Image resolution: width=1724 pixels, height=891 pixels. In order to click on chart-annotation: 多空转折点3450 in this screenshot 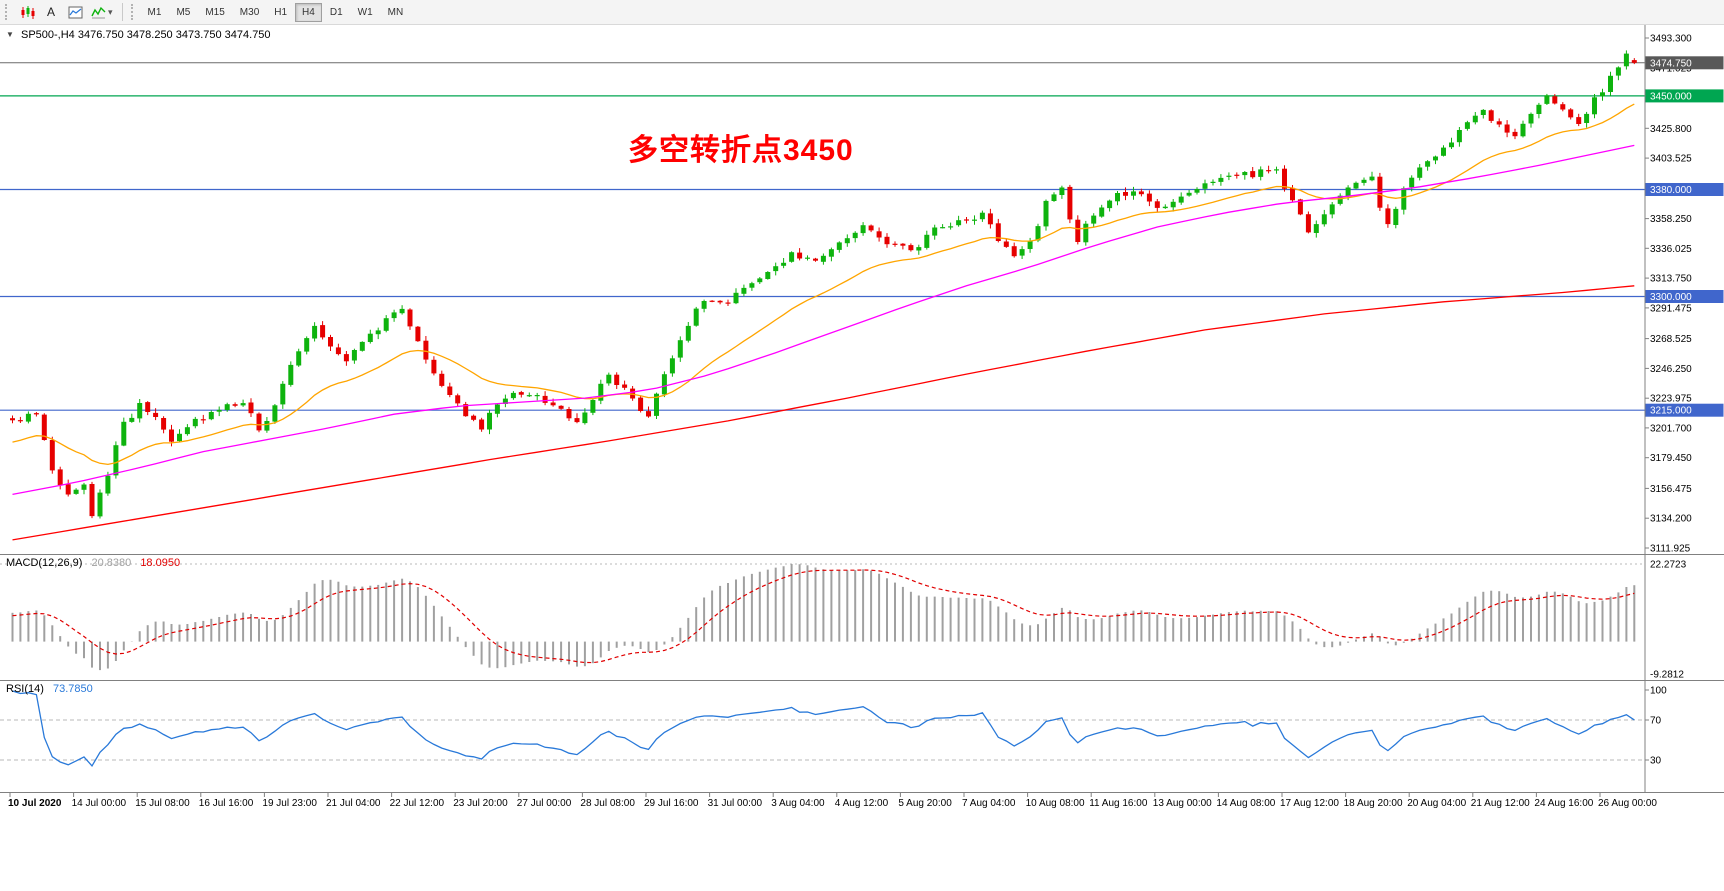, I will do `click(741, 150)`.